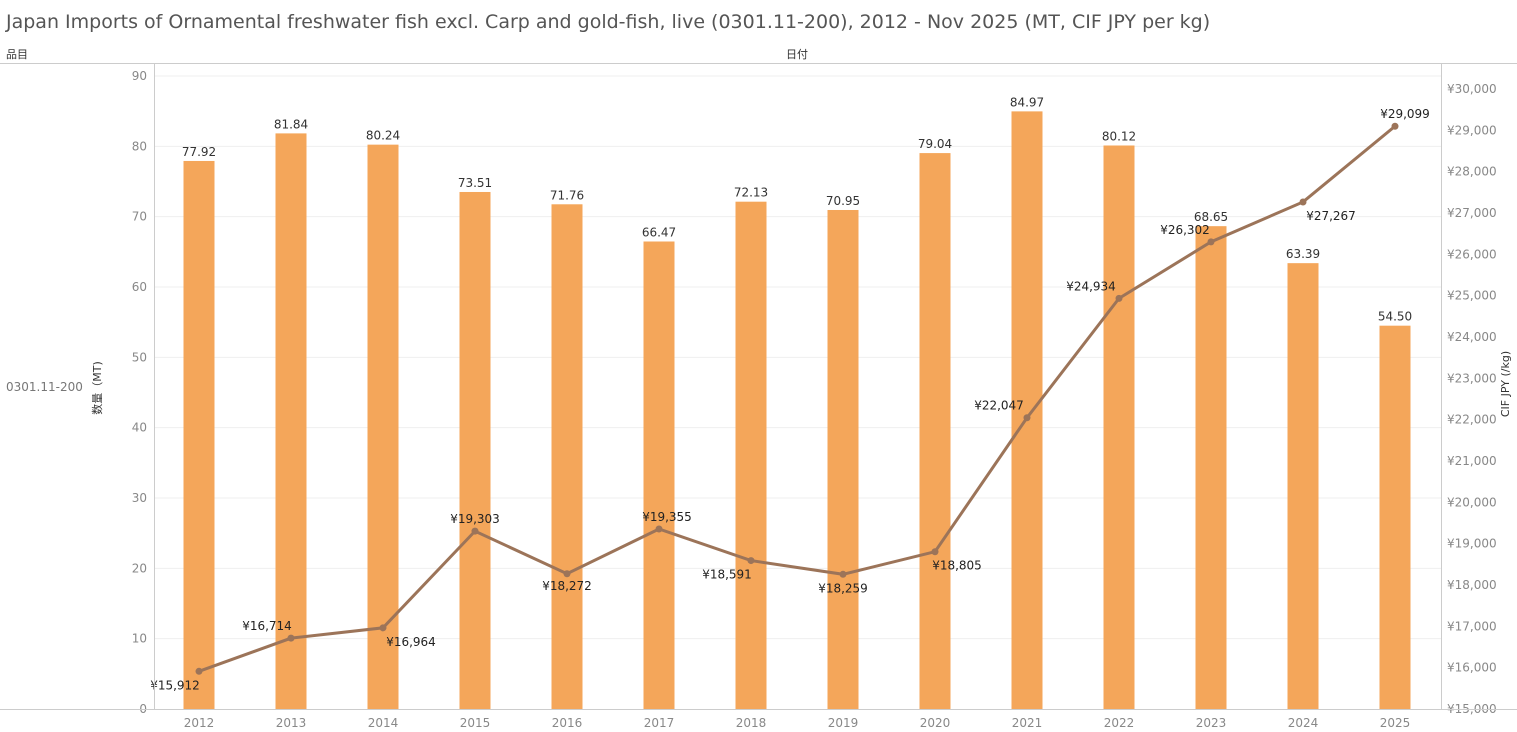 Image resolution: width=1517 pixels, height=732 pixels. What do you see at coordinates (475, 519) in the screenshot?
I see `price-label: ¥19,303` at bounding box center [475, 519].